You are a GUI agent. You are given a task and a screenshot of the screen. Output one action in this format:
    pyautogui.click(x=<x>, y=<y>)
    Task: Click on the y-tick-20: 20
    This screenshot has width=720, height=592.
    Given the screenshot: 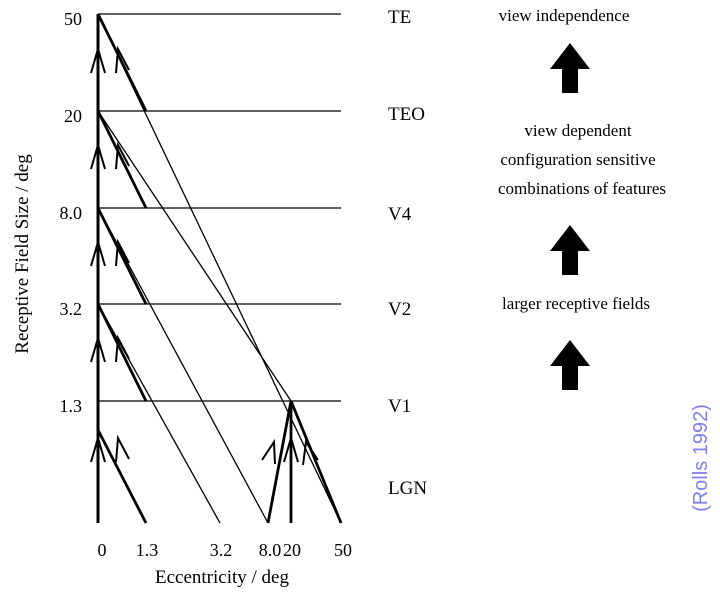 What is the action you would take?
    pyautogui.click(x=73, y=116)
    